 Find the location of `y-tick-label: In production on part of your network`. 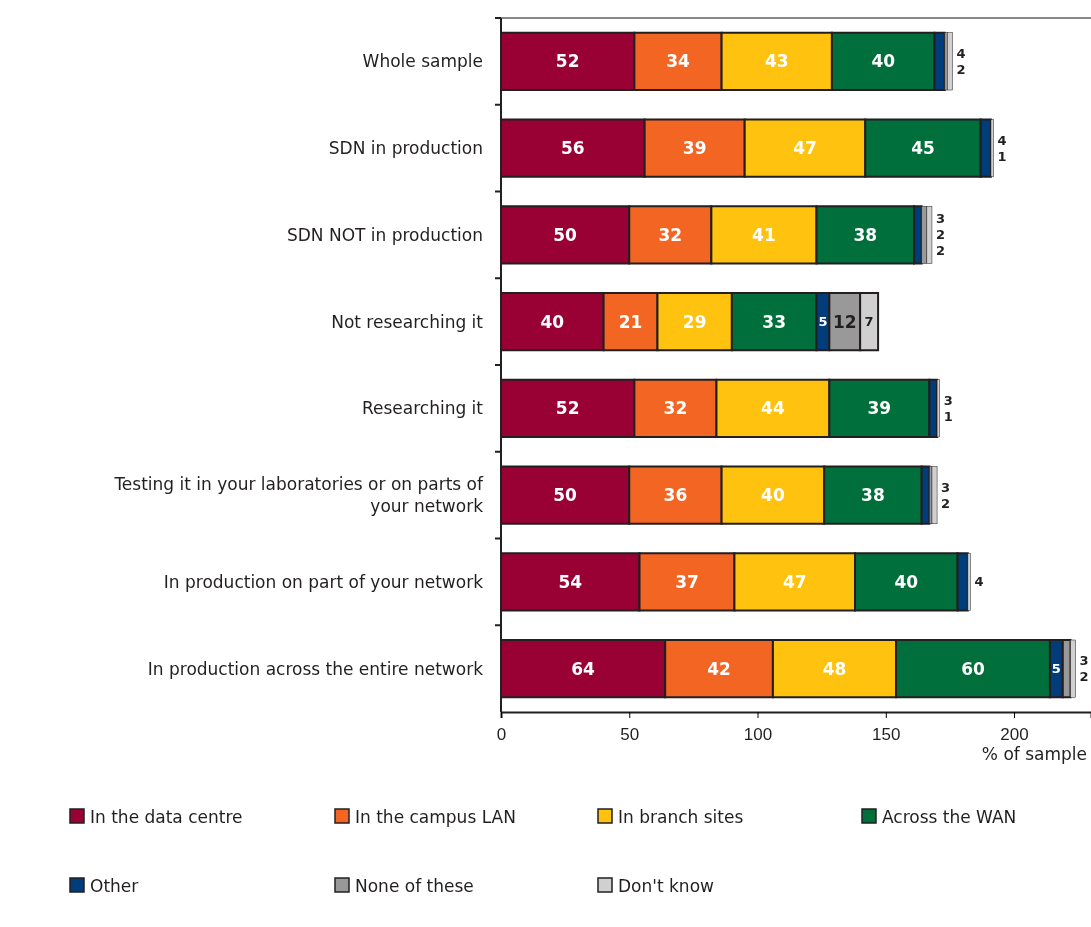

y-tick-label: In production on part of your network is located at coordinates (323, 581).